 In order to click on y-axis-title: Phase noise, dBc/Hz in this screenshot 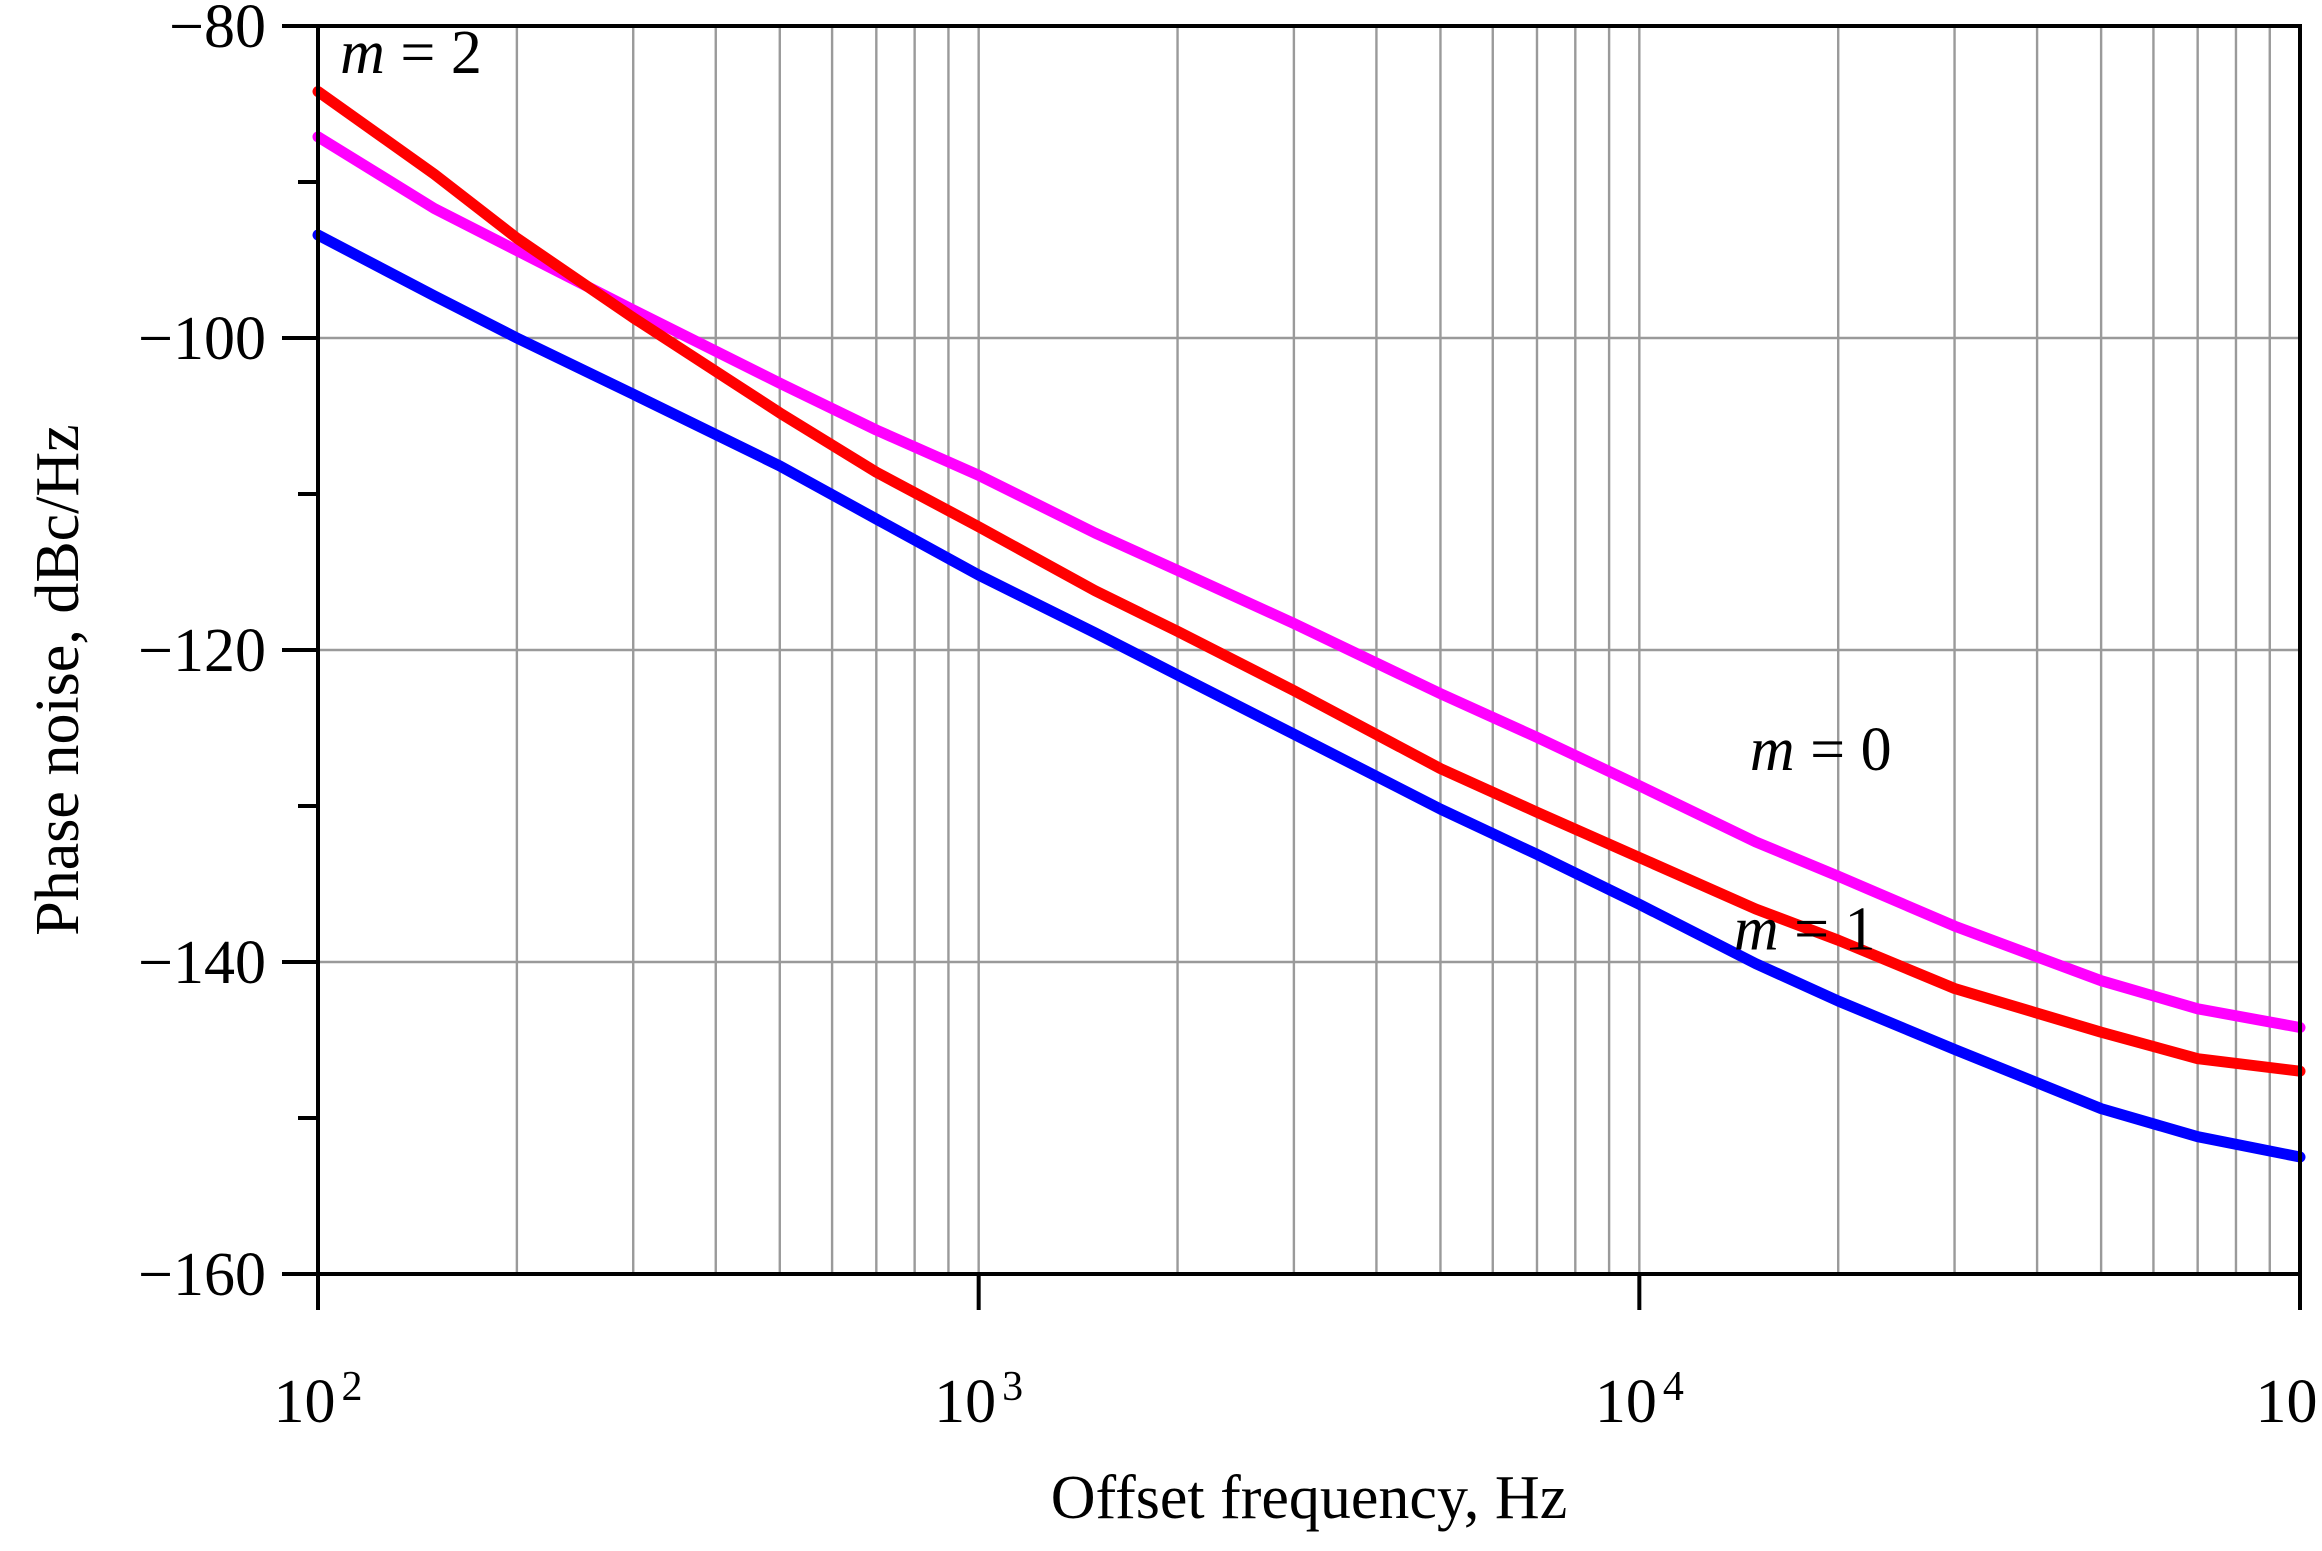, I will do `click(58, 679)`.